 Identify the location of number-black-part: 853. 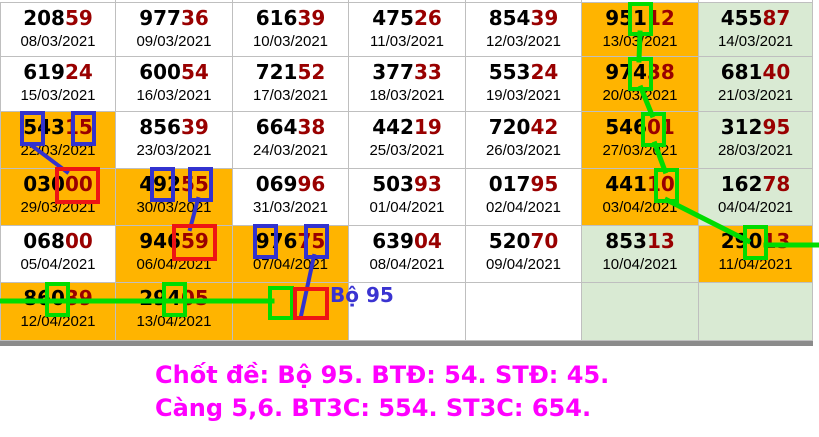
(626, 241).